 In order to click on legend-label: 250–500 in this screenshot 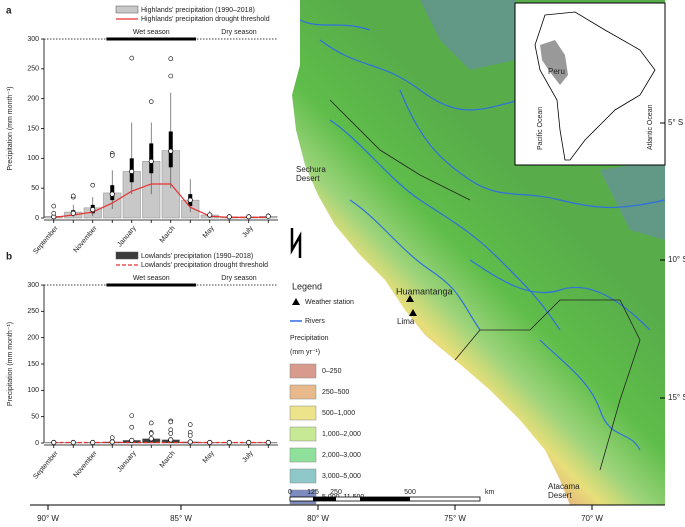, I will do `click(335, 392)`.